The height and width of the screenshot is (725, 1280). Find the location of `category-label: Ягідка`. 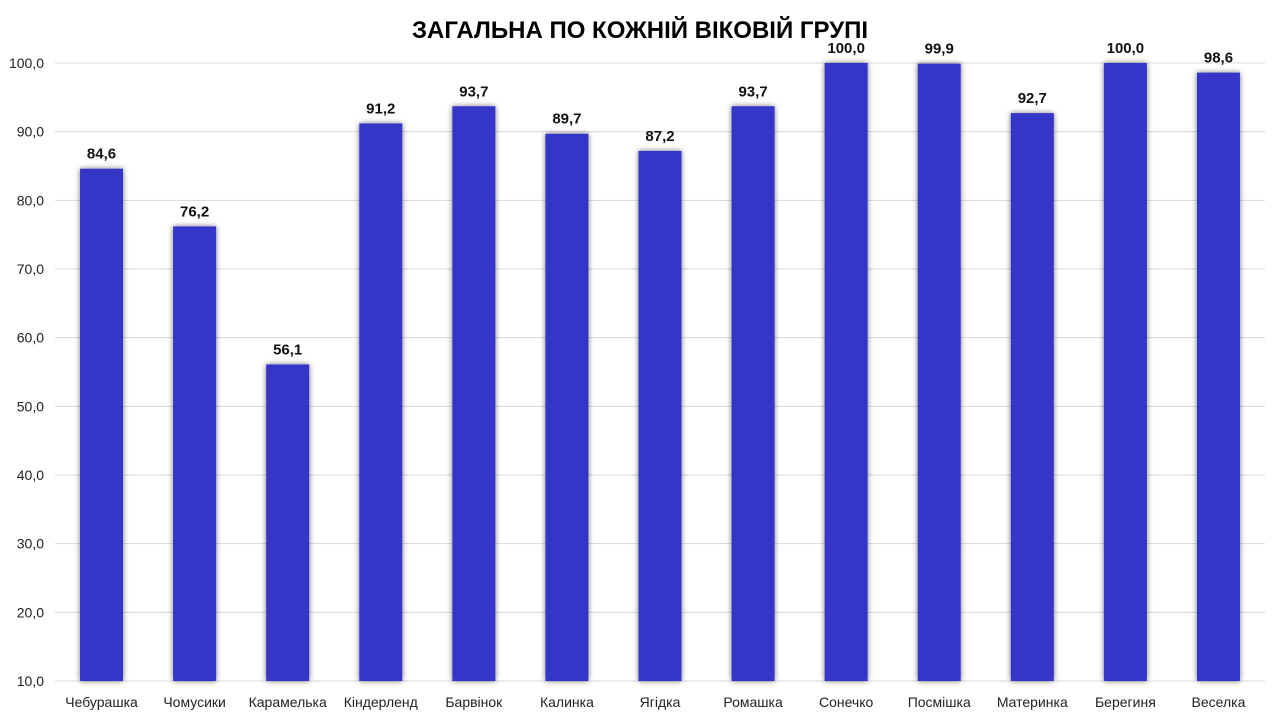

category-label: Ягідка is located at coordinates (660, 702).